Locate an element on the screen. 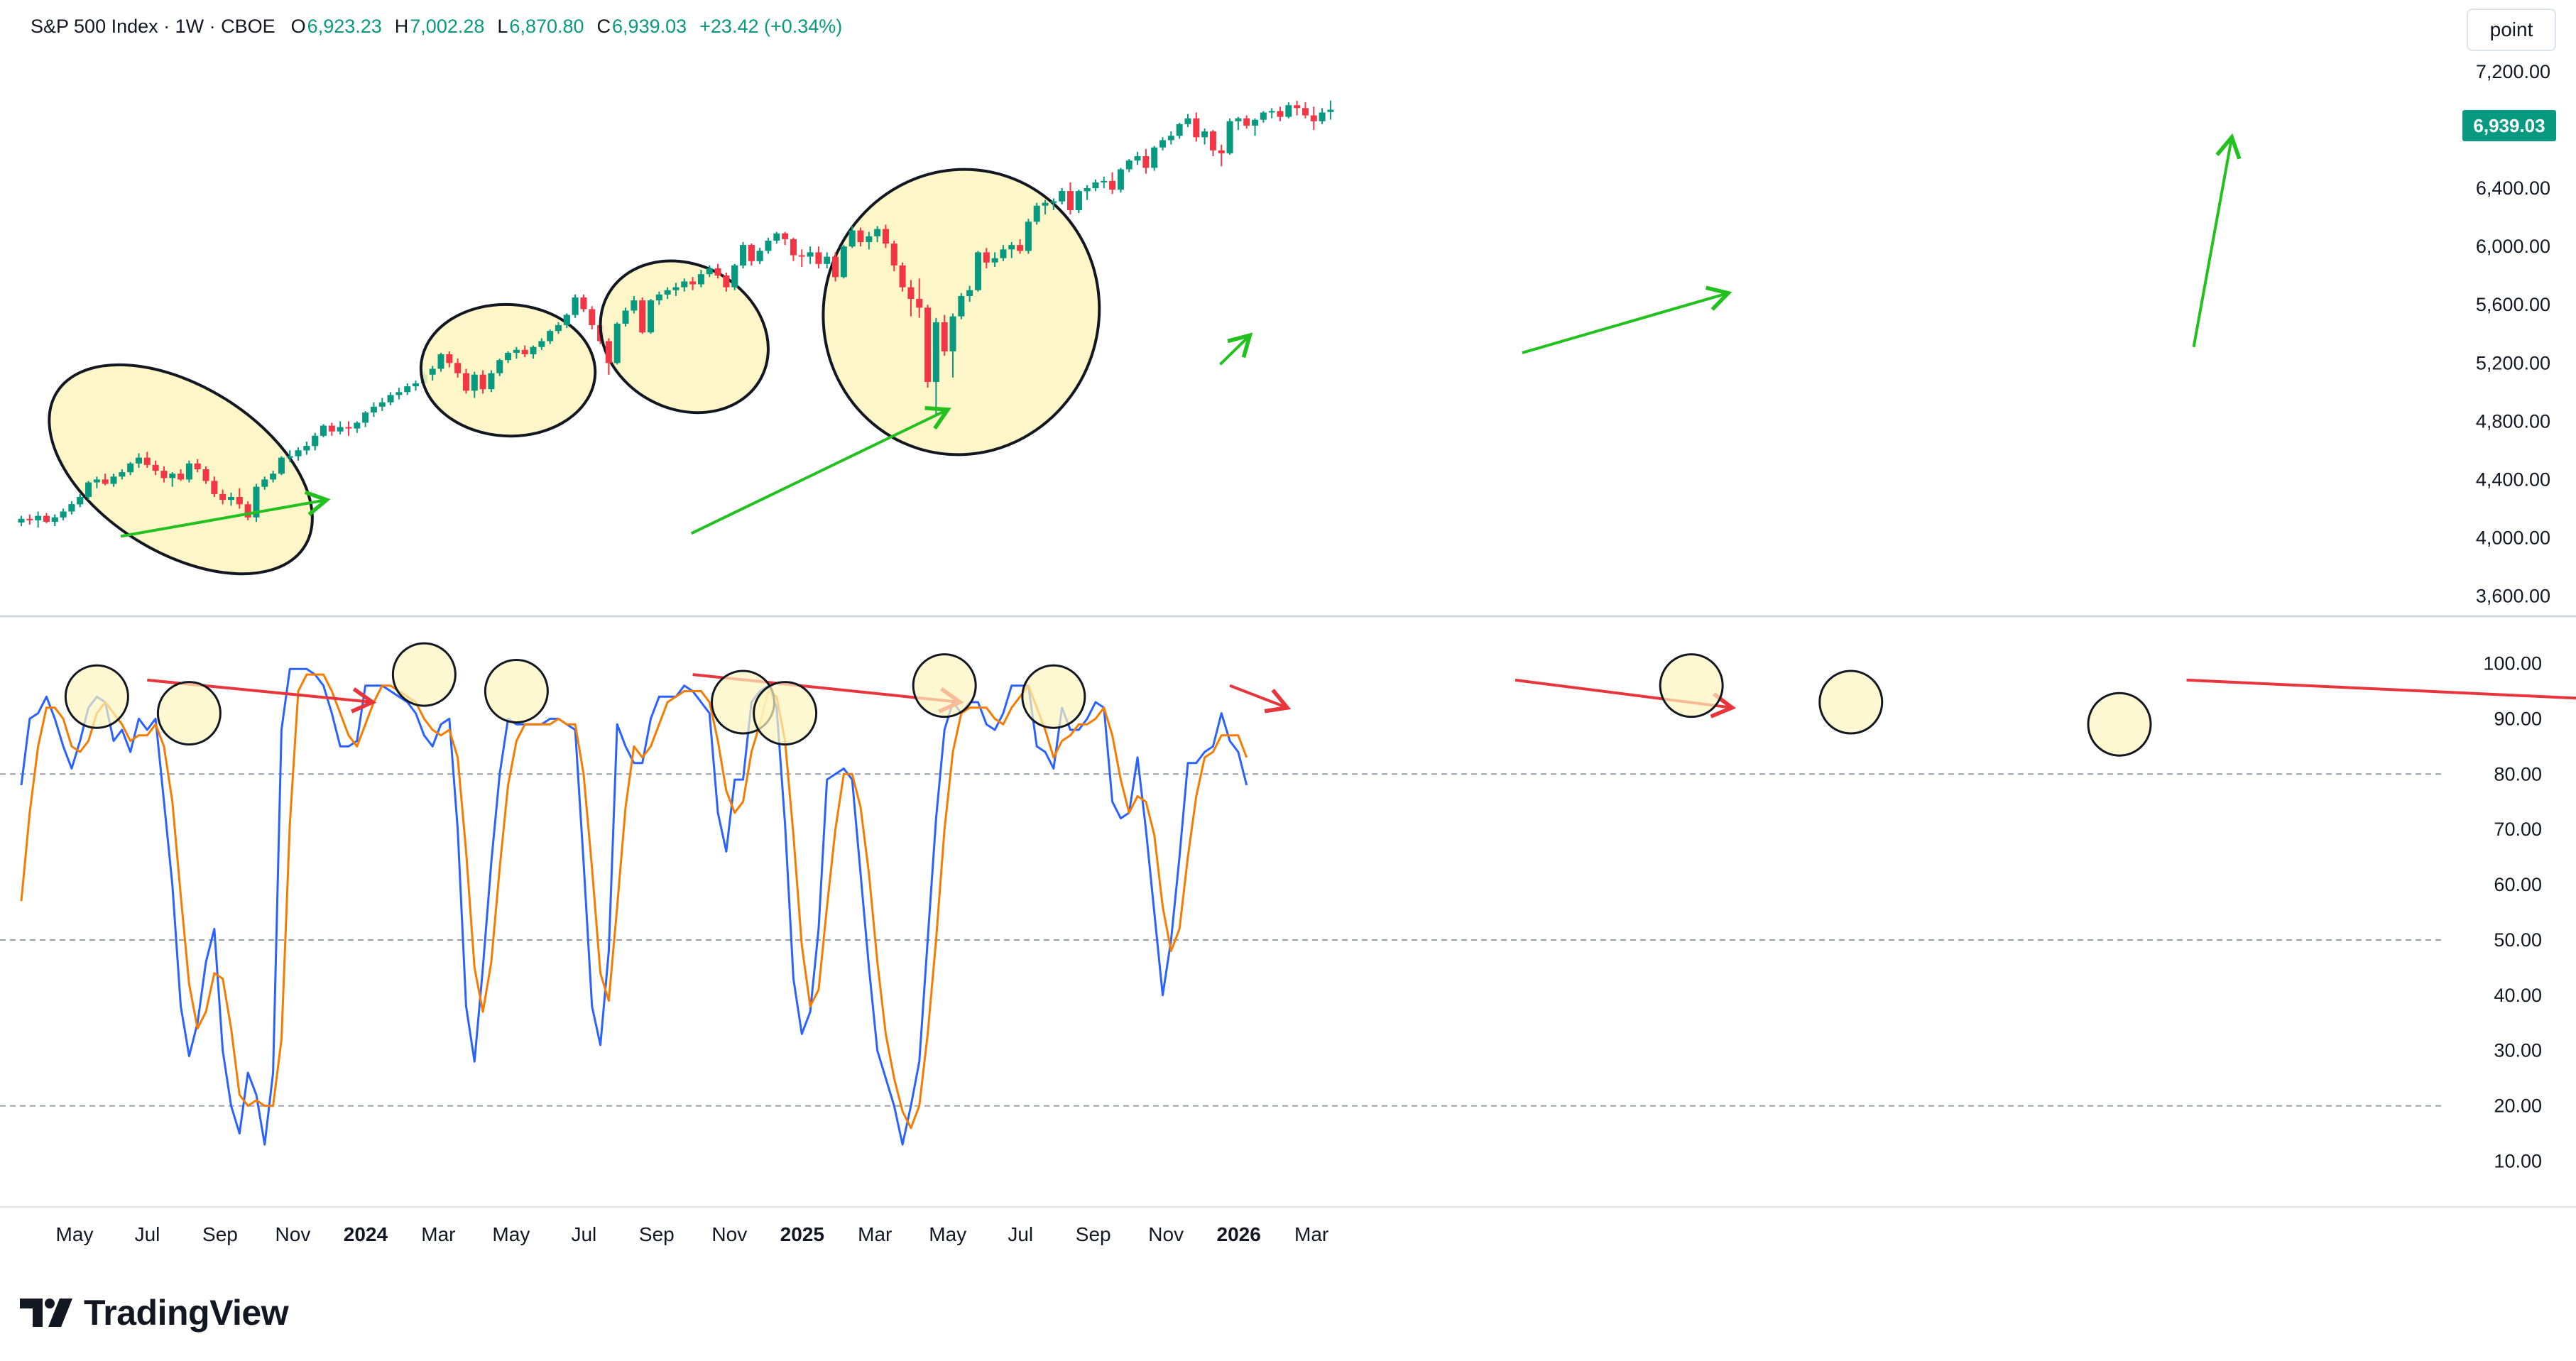 The width and height of the screenshot is (2576, 1361). stoch-tick-label: 40.00 is located at coordinates (2518, 995).